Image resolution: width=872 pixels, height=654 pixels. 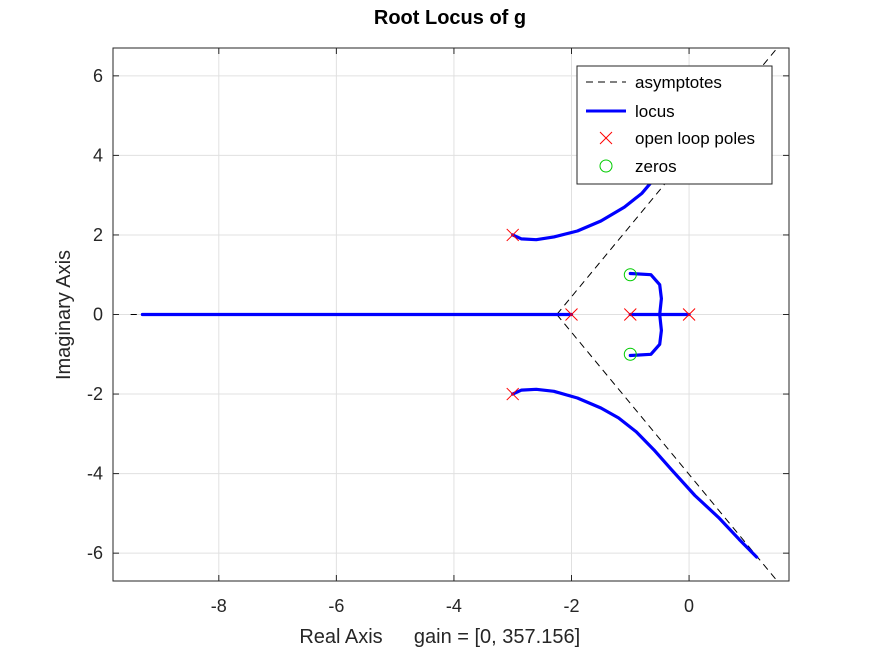 I want to click on asymptote-line, so click(x=667, y=448).